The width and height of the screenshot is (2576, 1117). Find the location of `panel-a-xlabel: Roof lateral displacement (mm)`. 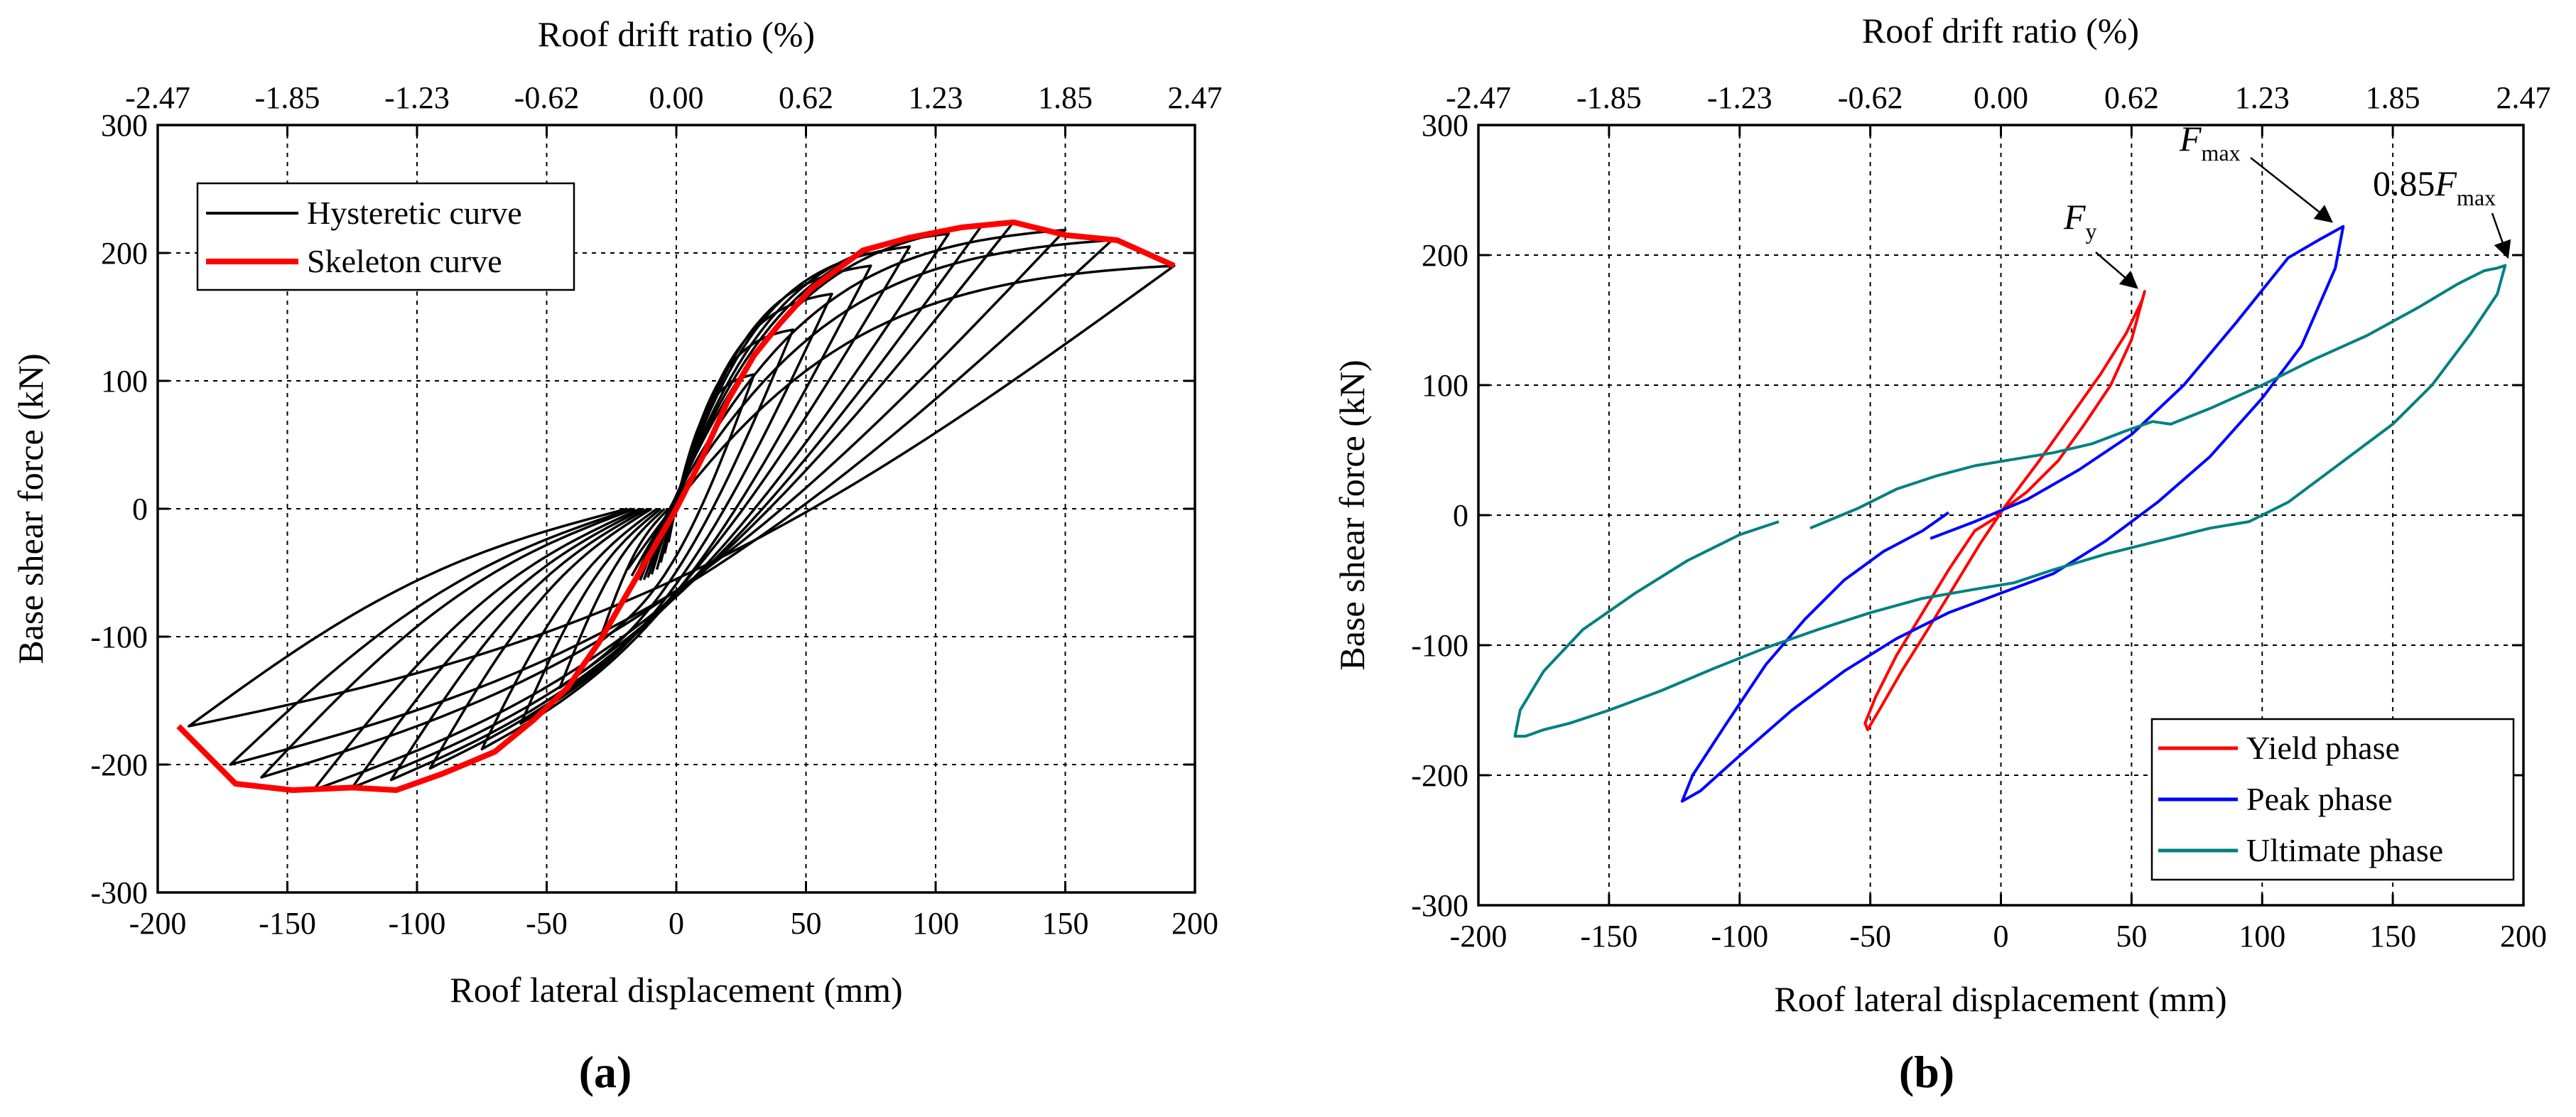

panel-a-xlabel: Roof lateral displacement (mm) is located at coordinates (676, 990).